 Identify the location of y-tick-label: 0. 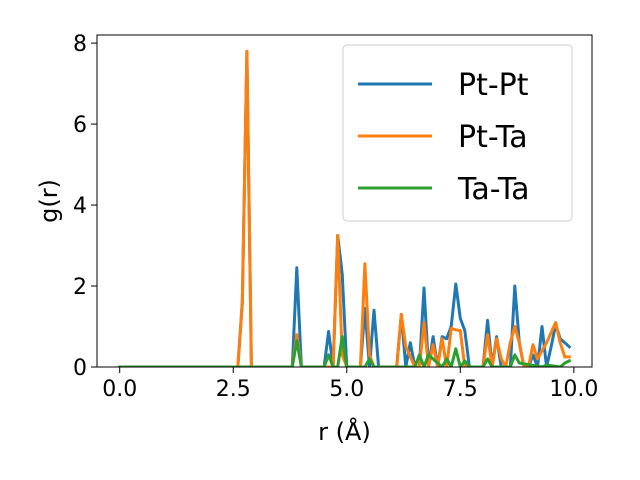
(80, 368).